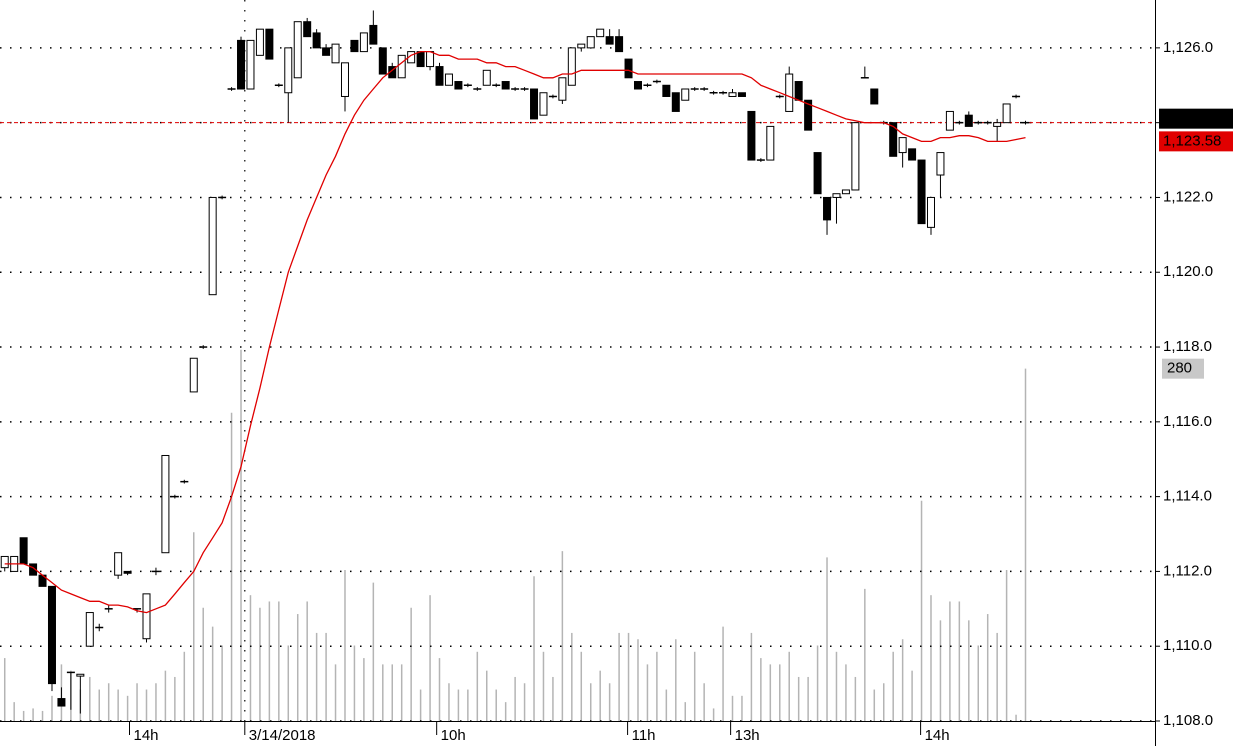 The image size is (1233, 746). Describe the element at coordinates (644, 735) in the screenshot. I see `x-tick-label: 11h` at that location.